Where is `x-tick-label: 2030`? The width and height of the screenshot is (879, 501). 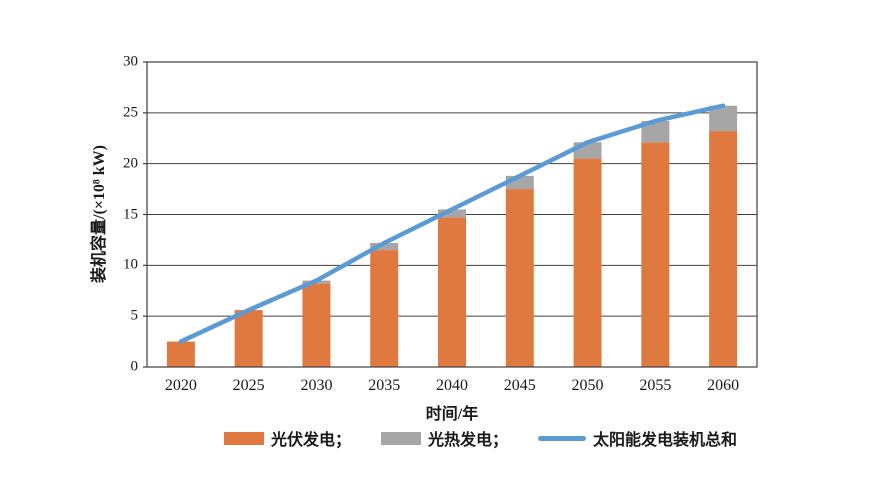
x-tick-label: 2030 is located at coordinates (316, 385).